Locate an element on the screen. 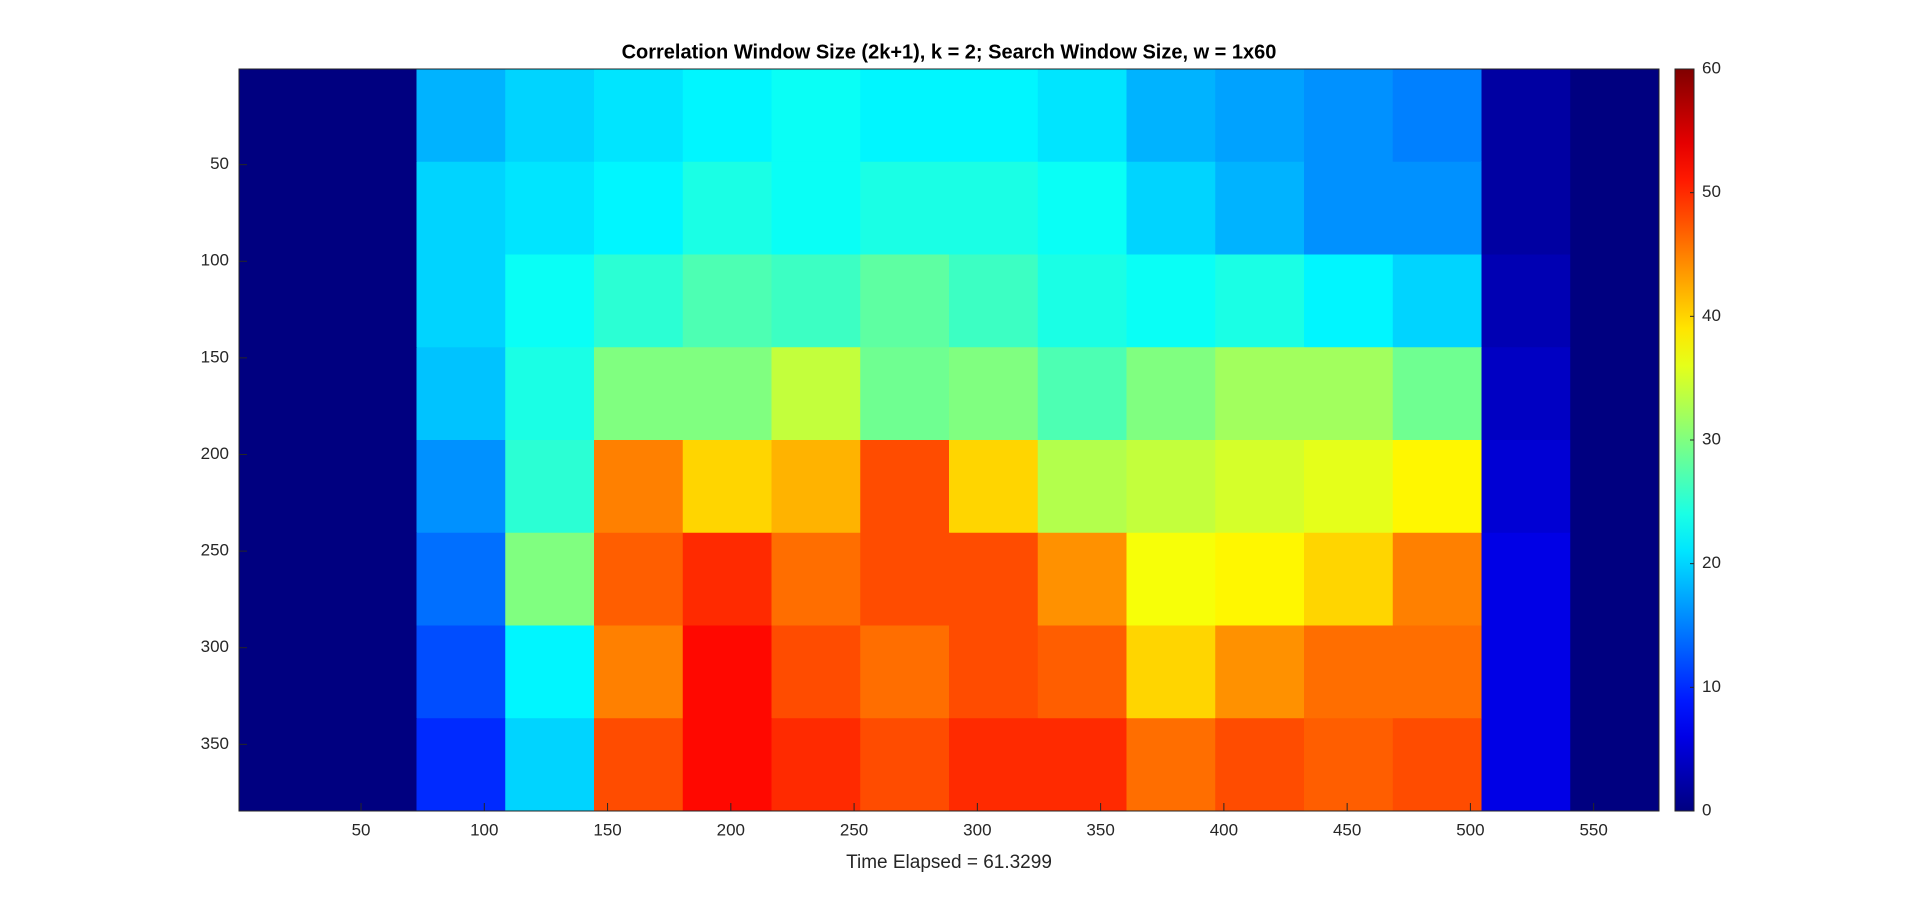  y-tick-label: 300 is located at coordinates (215, 646).